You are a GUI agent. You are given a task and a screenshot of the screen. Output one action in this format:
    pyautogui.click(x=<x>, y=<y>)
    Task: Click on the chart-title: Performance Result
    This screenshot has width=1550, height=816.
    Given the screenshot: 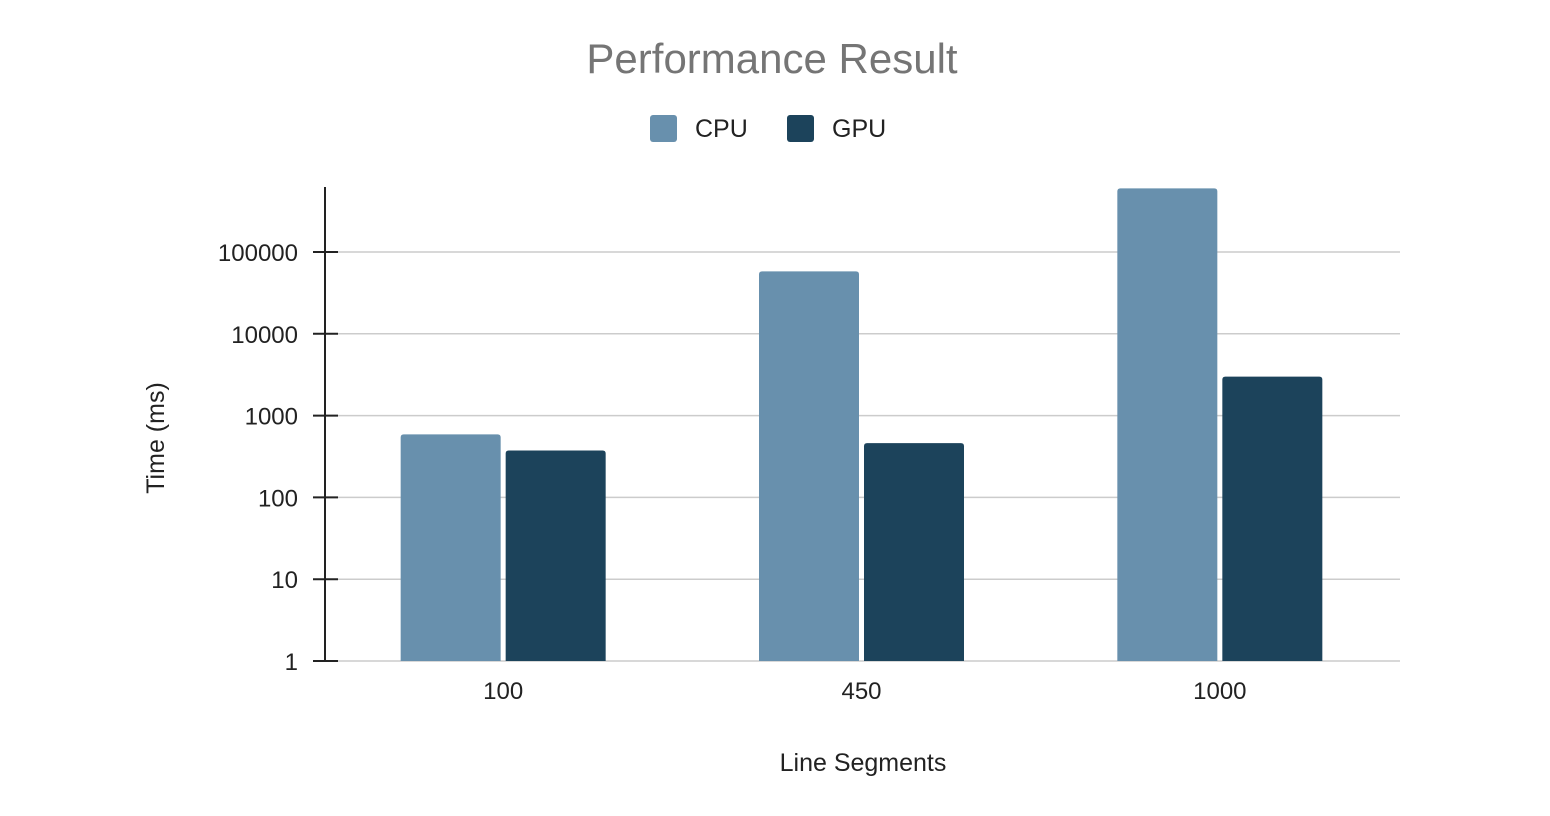 What is the action you would take?
    pyautogui.click(x=771, y=58)
    